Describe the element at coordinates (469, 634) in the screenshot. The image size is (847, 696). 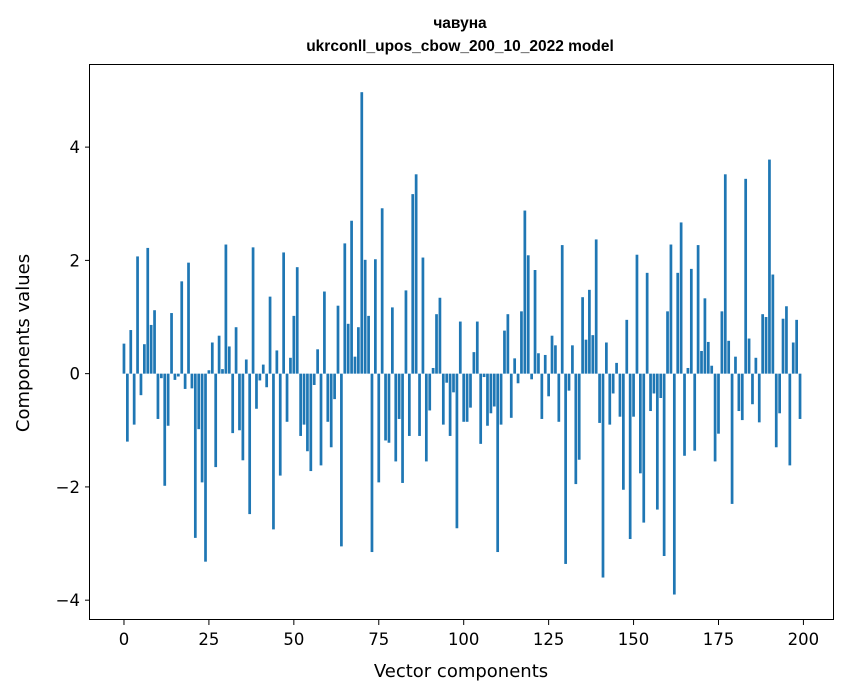
I see `x-axis-ticks: 0 25 50 75 100 125 150 175 200` at that location.